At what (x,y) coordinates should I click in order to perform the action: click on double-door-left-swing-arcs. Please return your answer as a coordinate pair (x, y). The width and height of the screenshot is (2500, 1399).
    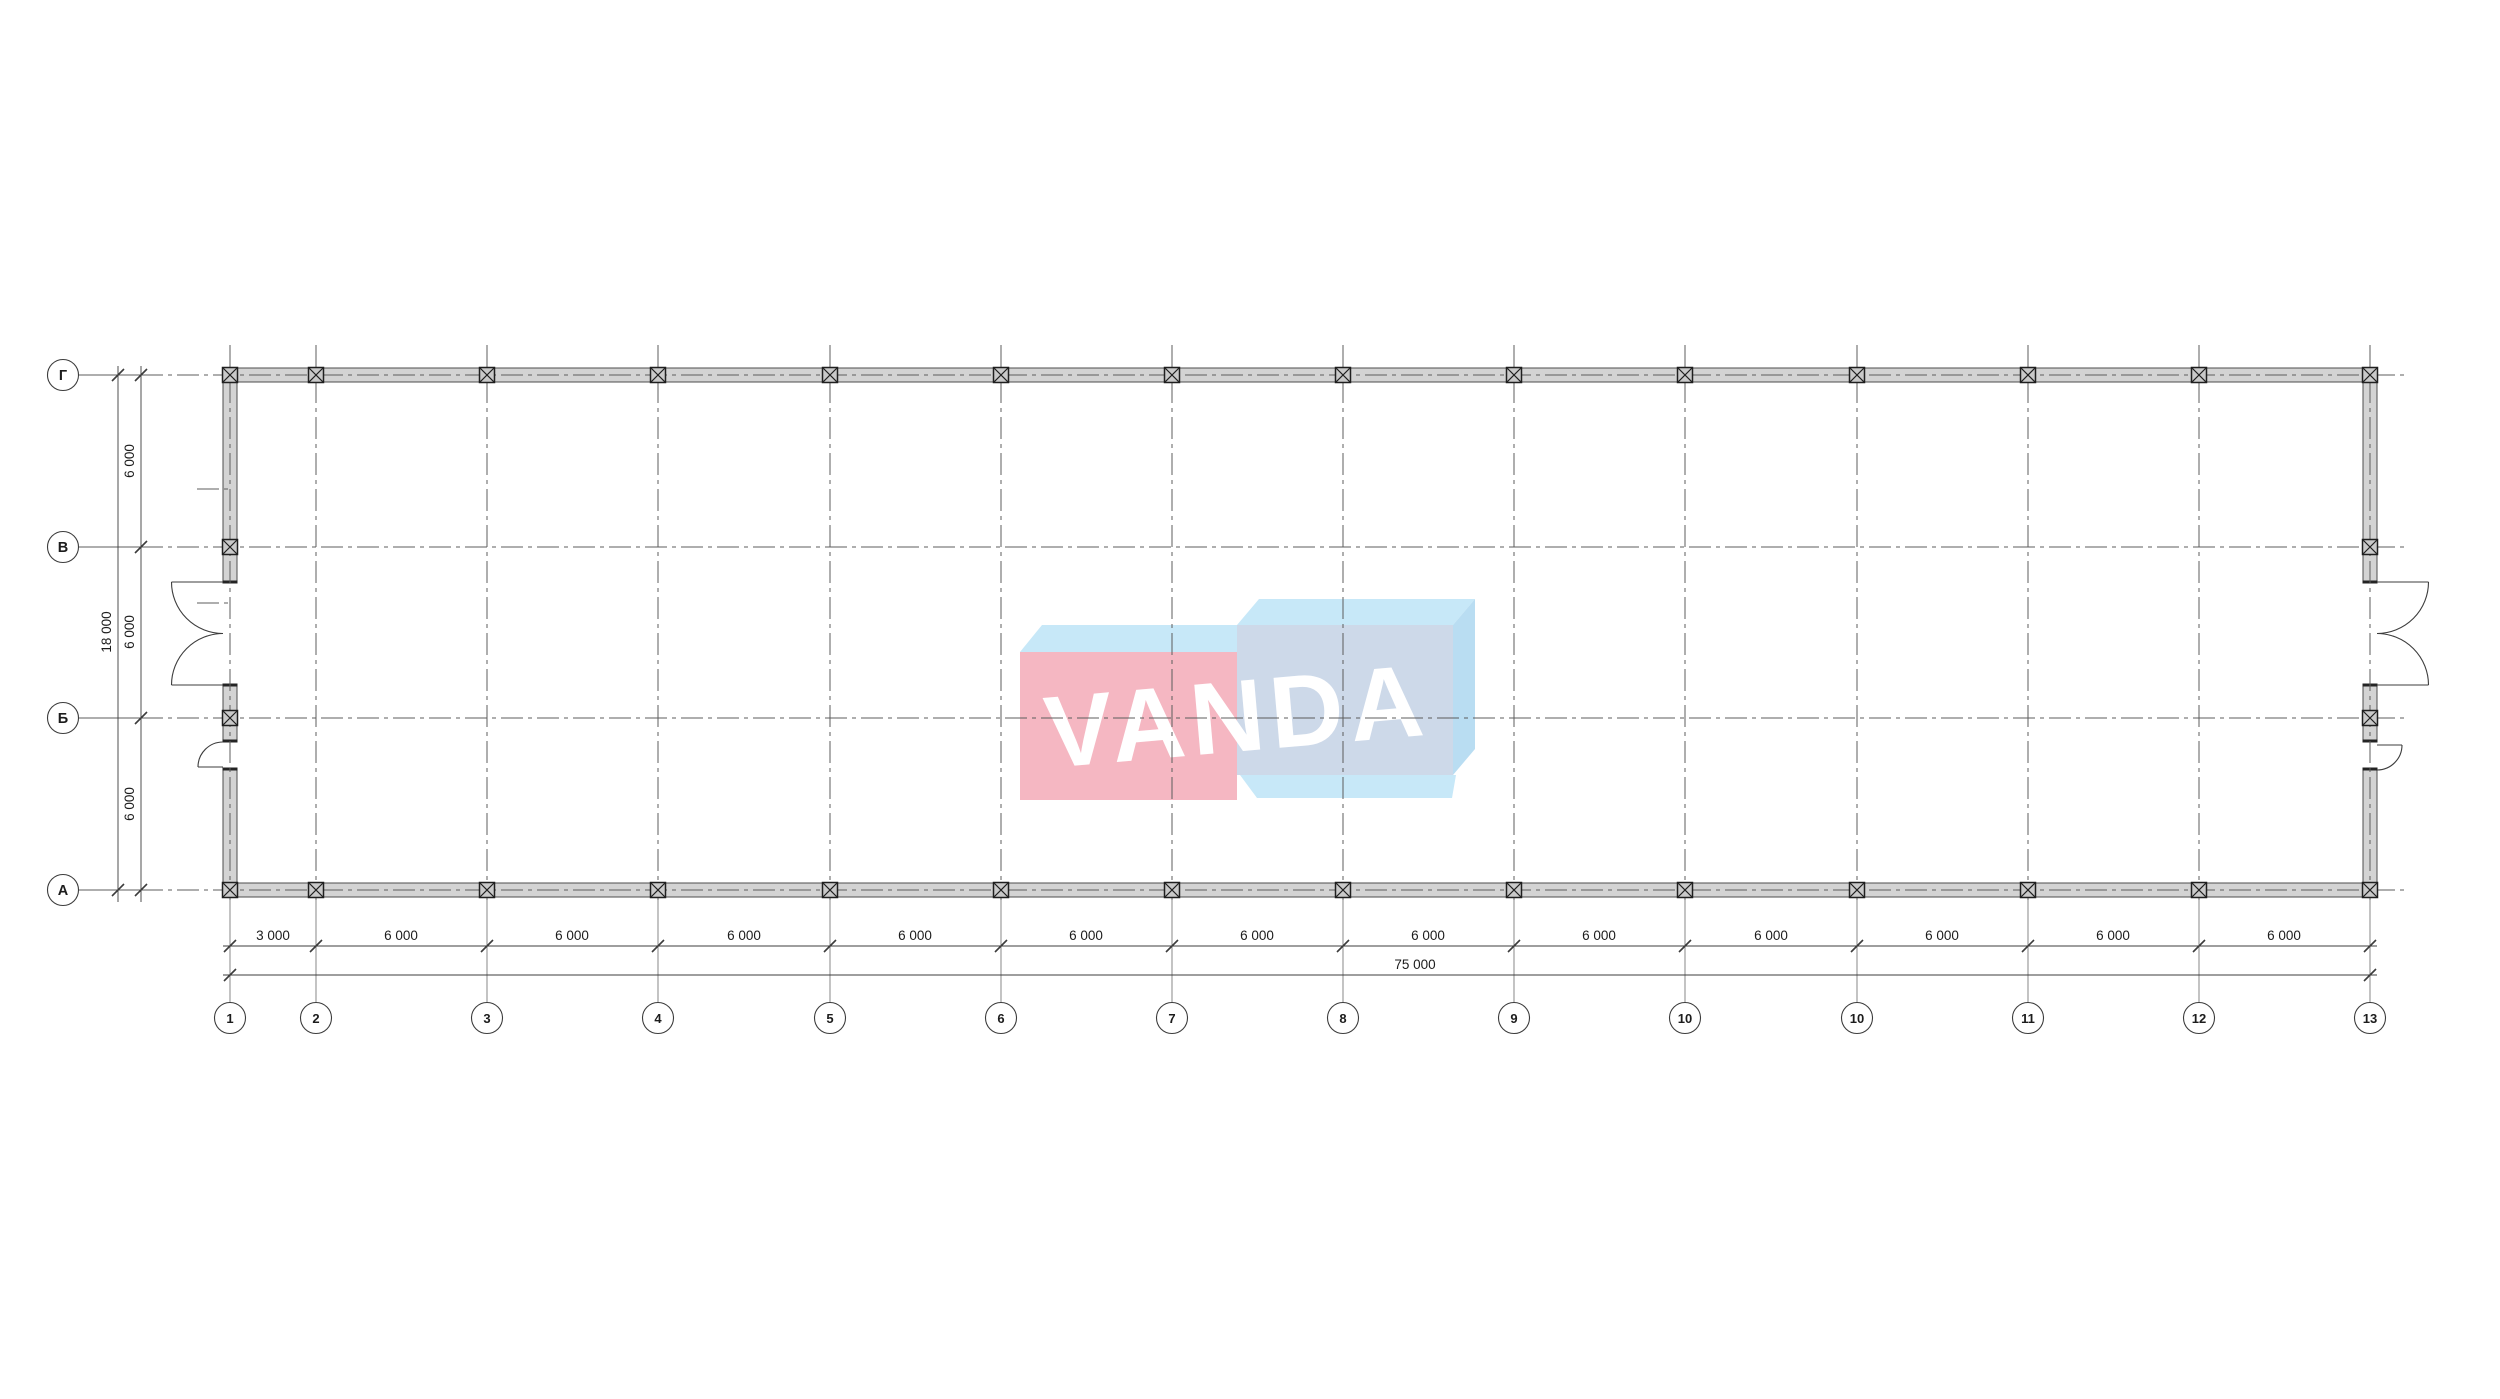
    Looking at the image, I should click on (197, 633).